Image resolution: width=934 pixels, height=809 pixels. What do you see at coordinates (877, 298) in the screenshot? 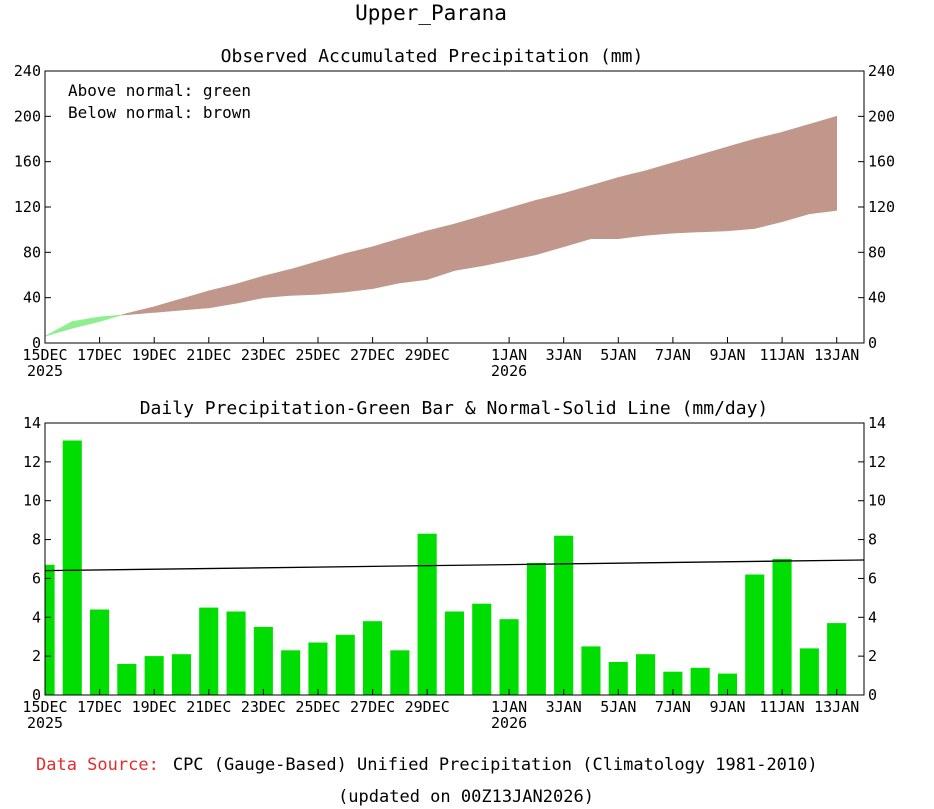
I see `y-tick-label-right: 40` at bounding box center [877, 298].